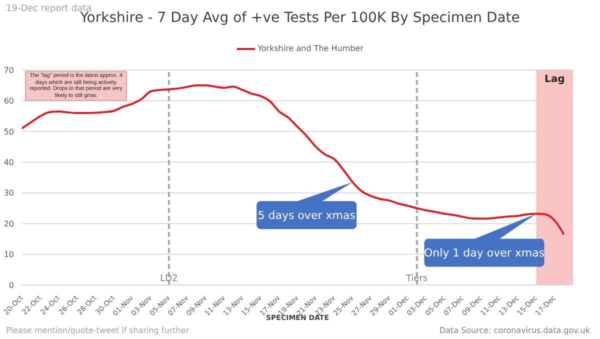  What do you see at coordinates (9, 223) in the screenshot?
I see `y-tick-label: 20` at bounding box center [9, 223].